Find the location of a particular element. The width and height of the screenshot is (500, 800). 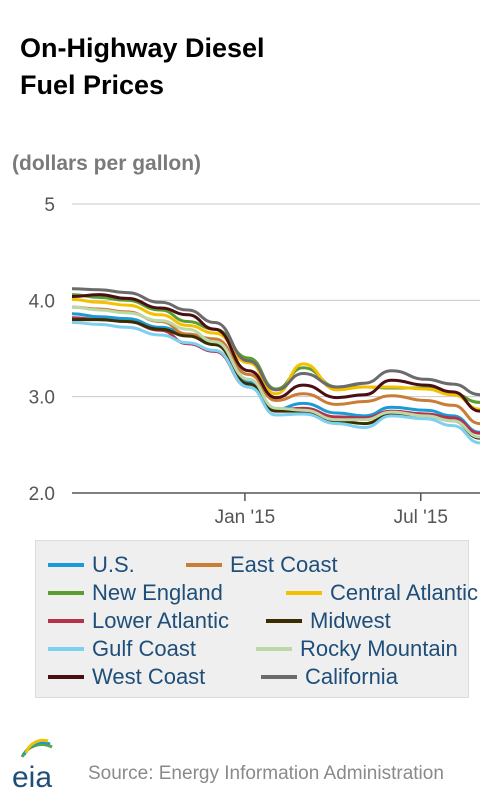

legend-label: U.S. is located at coordinates (113, 564).